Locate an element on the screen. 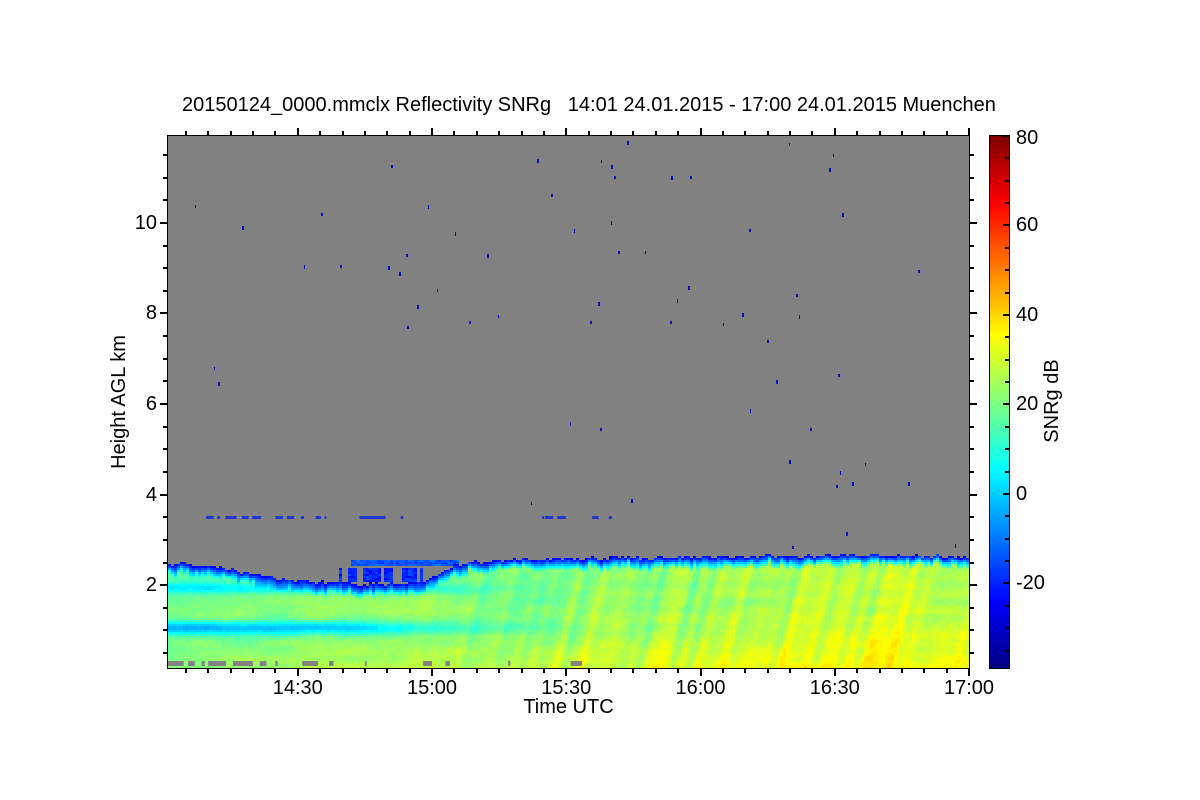 The image size is (1200, 800). colorbar-tick-label: 0 is located at coordinates (1022, 493).